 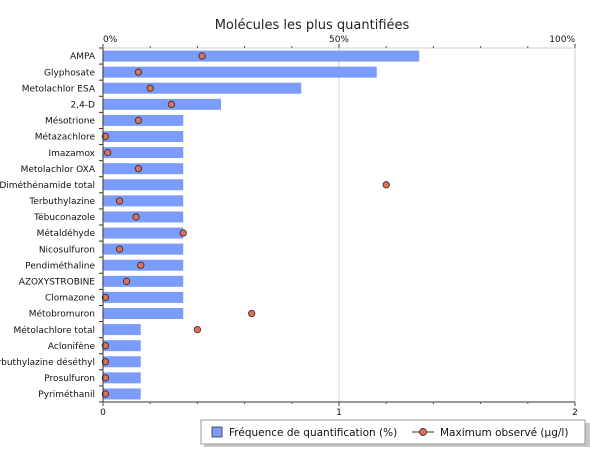 What do you see at coordinates (67, 250) in the screenshot?
I see `category-label: Nicosulfuron` at bounding box center [67, 250].